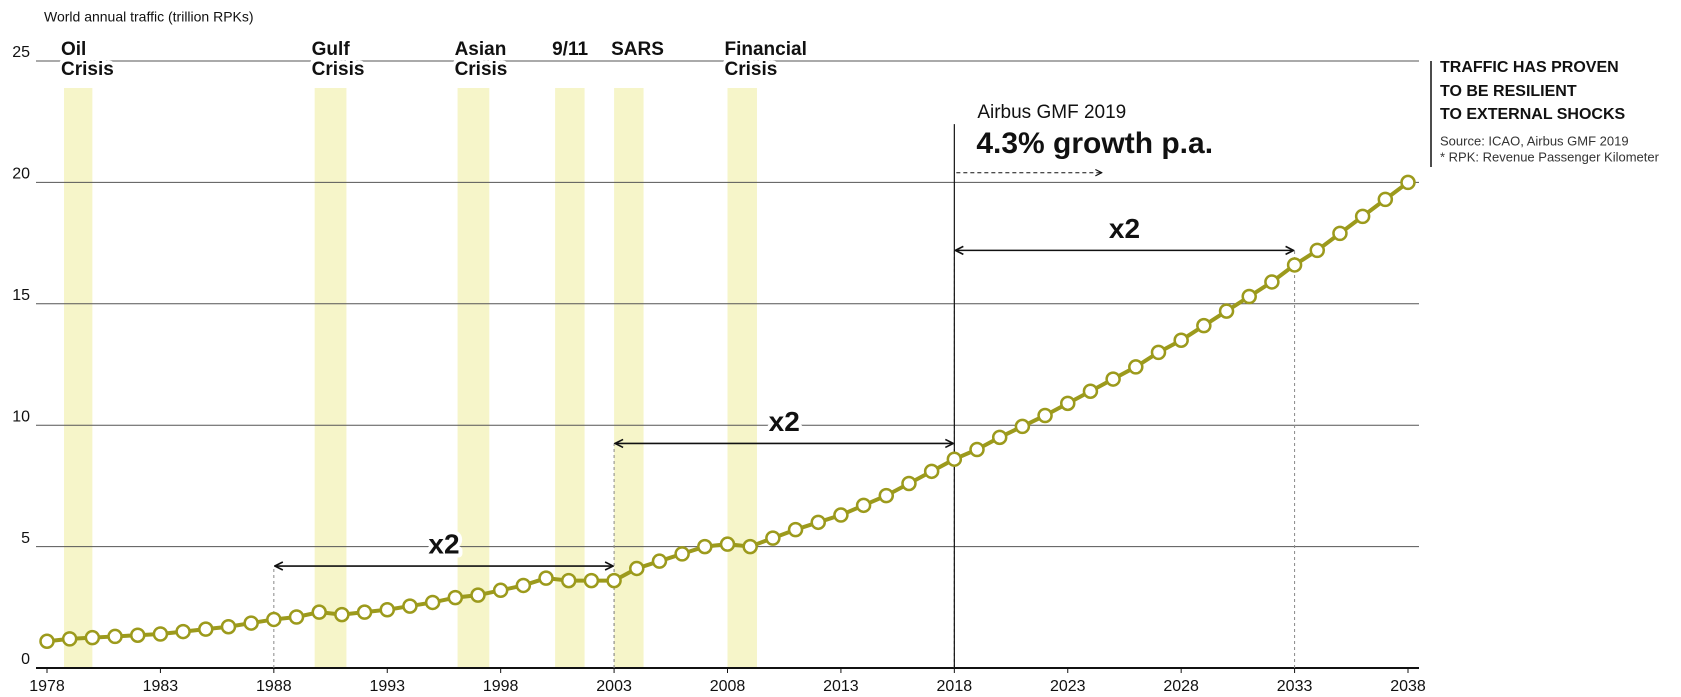  I want to click on x-tick-label: 2038, so click(1408, 686).